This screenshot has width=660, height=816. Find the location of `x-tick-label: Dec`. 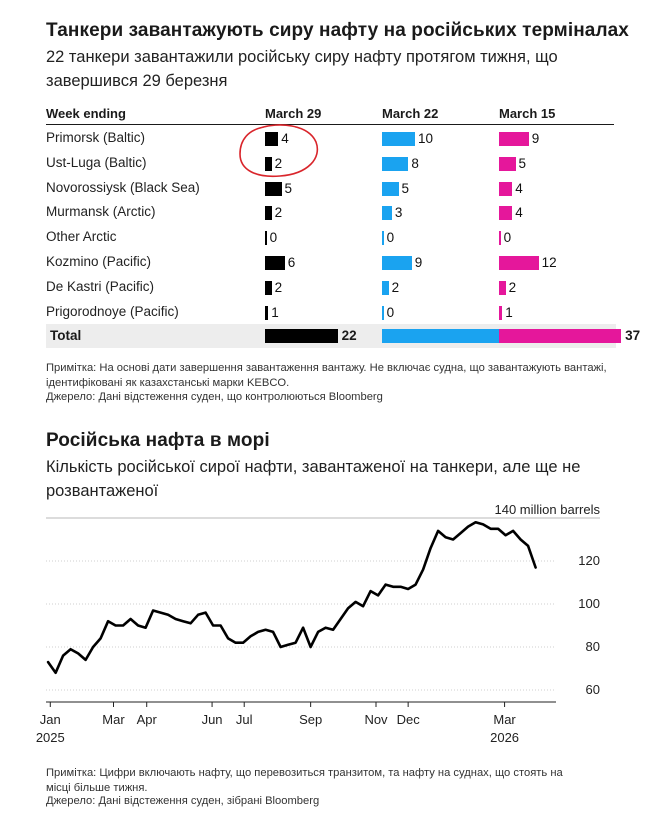

x-tick-label: Dec is located at coordinates (409, 719).